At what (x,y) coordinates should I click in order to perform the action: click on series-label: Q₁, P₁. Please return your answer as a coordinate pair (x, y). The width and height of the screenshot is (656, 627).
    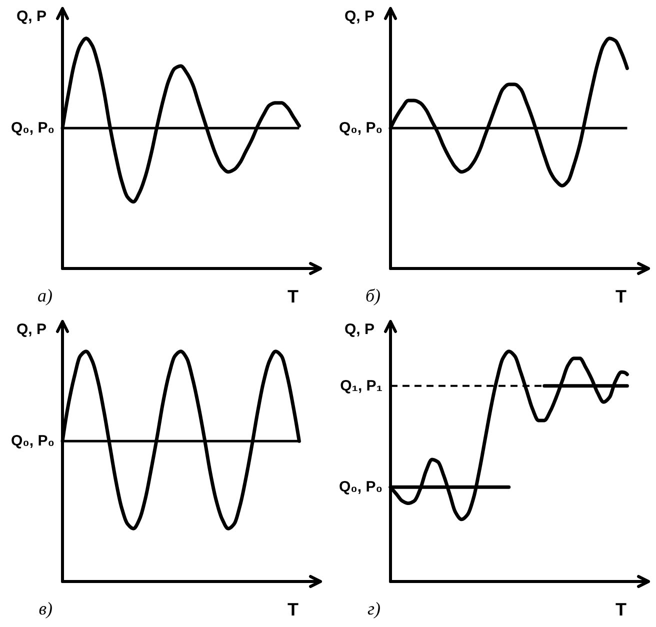
    Looking at the image, I should click on (361, 385).